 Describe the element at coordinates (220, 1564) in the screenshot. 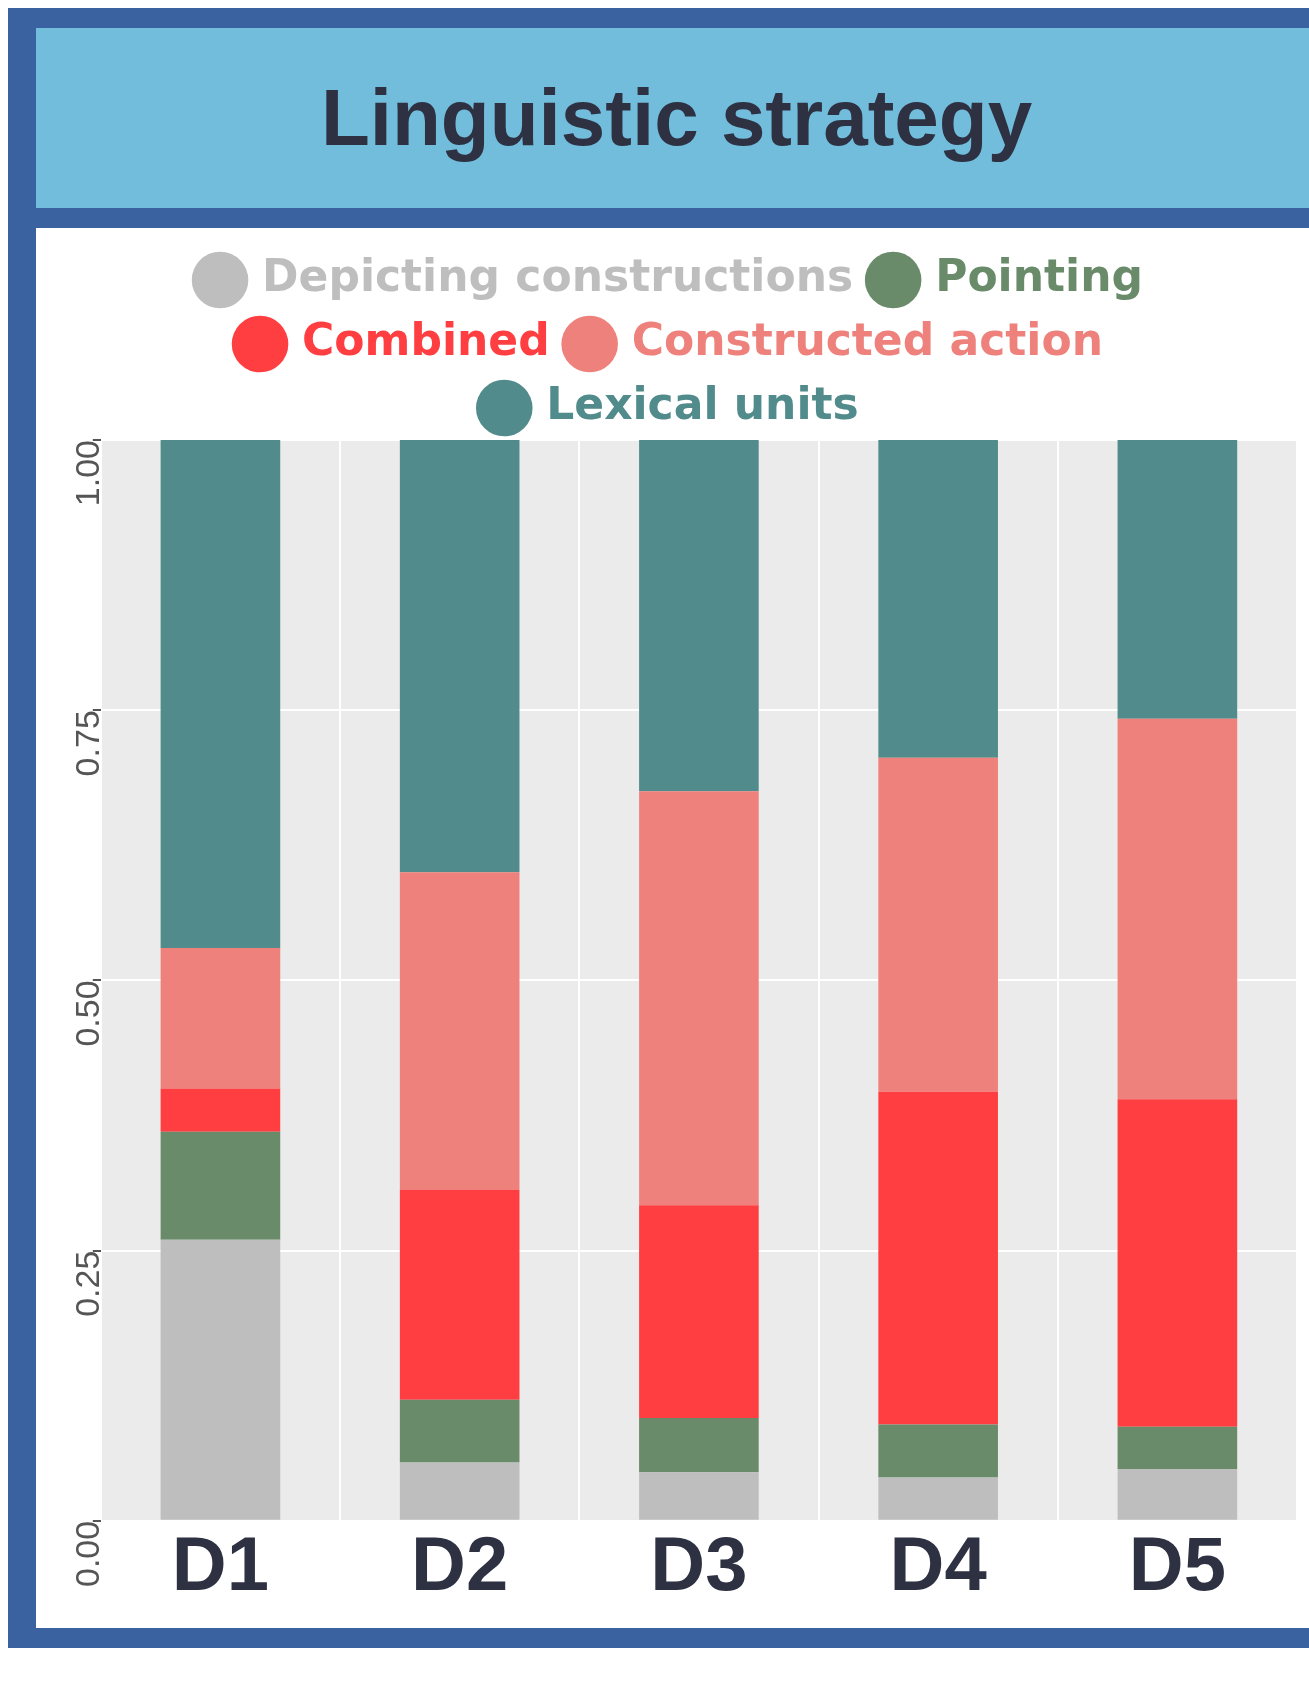

I see `x-tick-label: D1` at that location.